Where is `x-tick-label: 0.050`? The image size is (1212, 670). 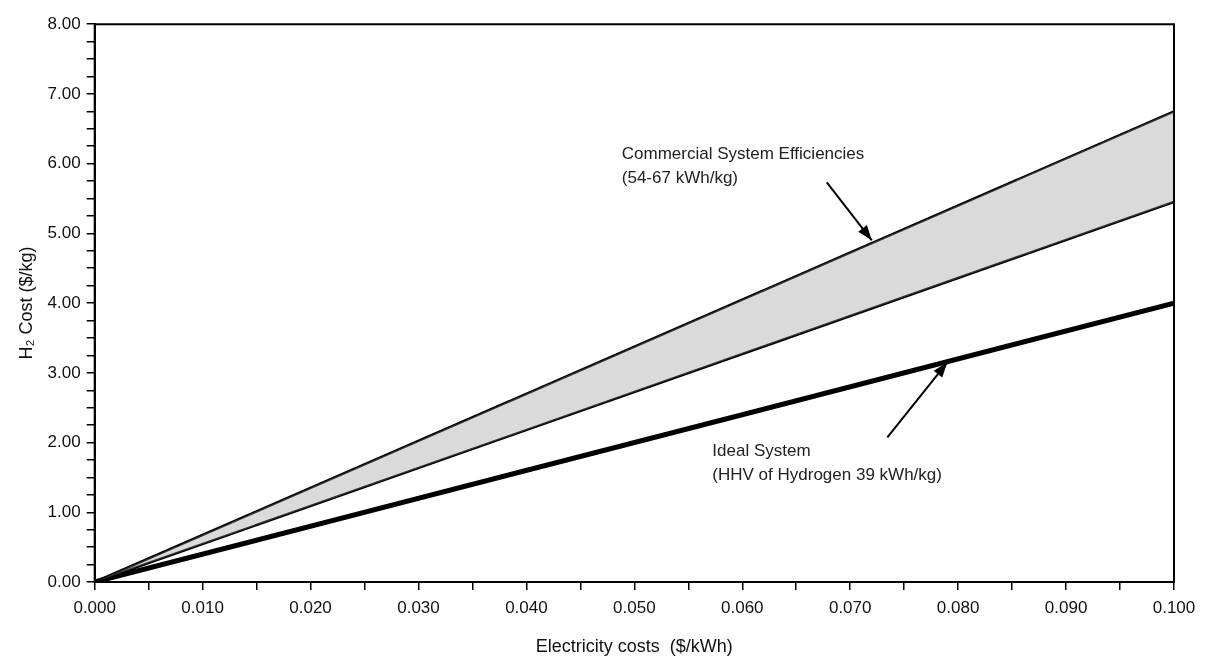 x-tick-label: 0.050 is located at coordinates (634, 607).